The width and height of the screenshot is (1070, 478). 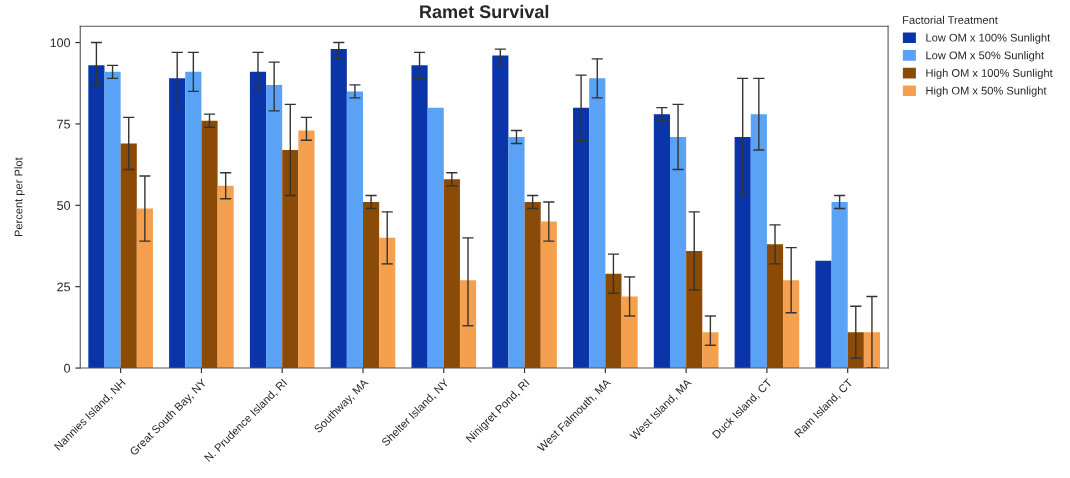 I want to click on legend-label: Low OM x 100% Sunlight, so click(x=988, y=38).